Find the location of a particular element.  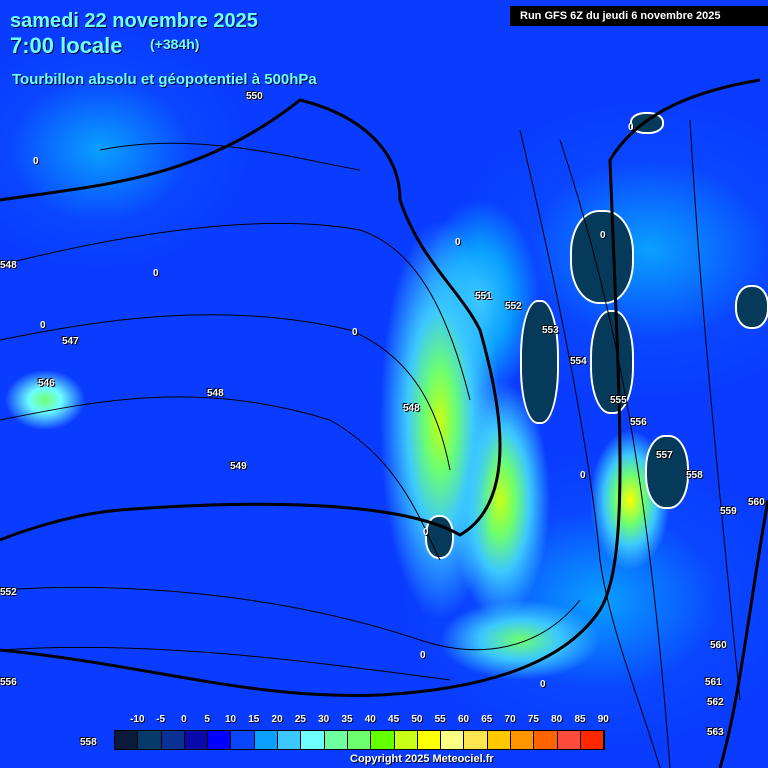

legend-tick: 65 is located at coordinates (487, 719).